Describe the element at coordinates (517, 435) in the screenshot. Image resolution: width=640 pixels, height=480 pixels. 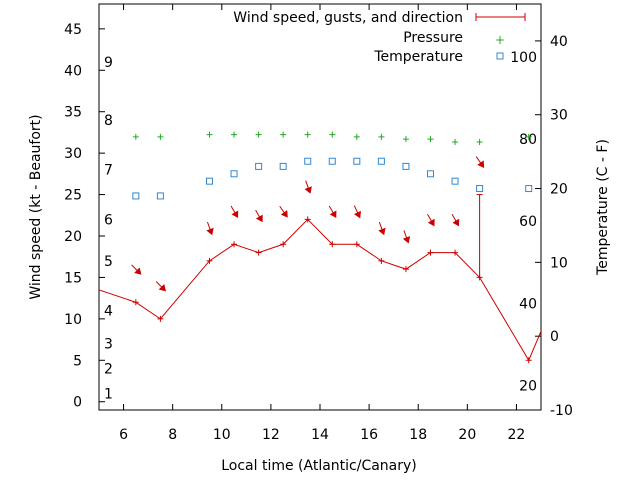
I see `x-tick-label: 22` at that location.